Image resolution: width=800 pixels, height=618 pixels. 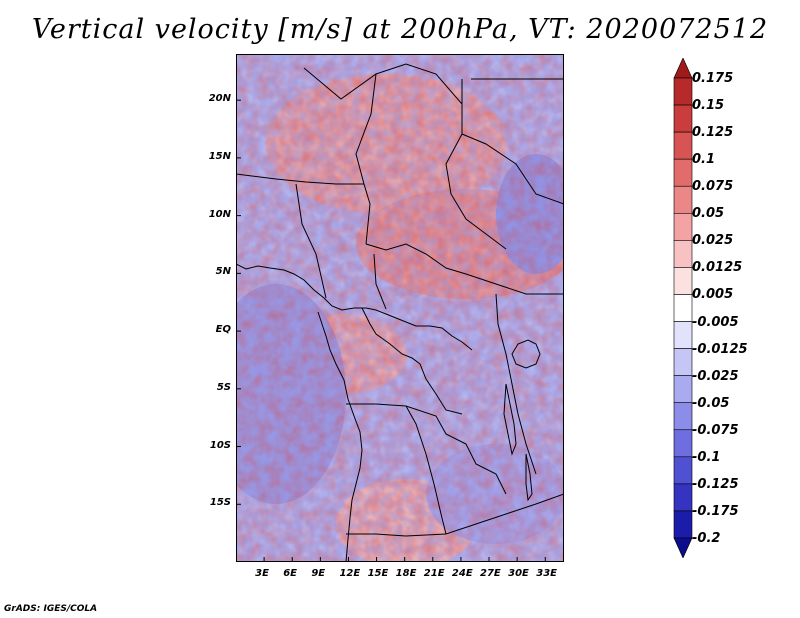 I want to click on lon-tick-label: 3E, so click(x=262, y=573).